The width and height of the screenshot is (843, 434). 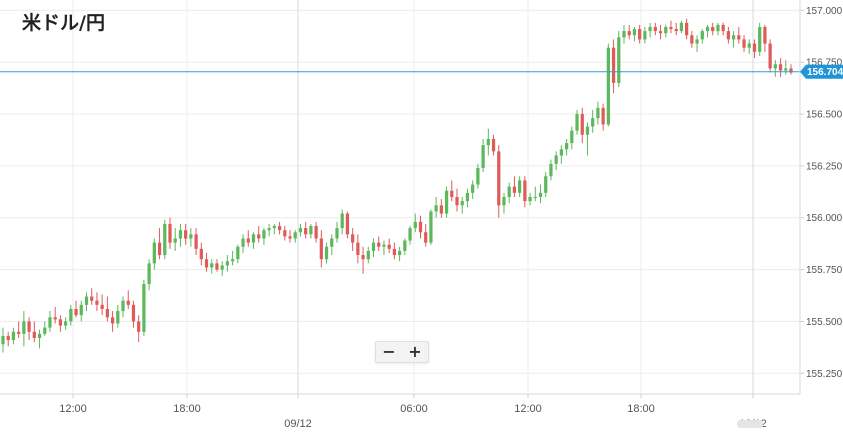 I want to click on y-tick-label: 155.500, so click(x=824, y=322).